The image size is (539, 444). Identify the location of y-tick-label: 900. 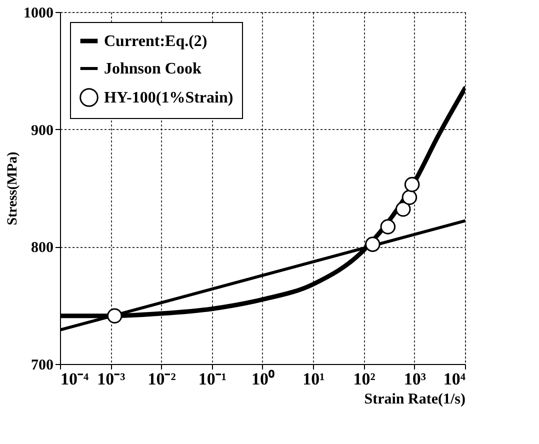
(42, 130).